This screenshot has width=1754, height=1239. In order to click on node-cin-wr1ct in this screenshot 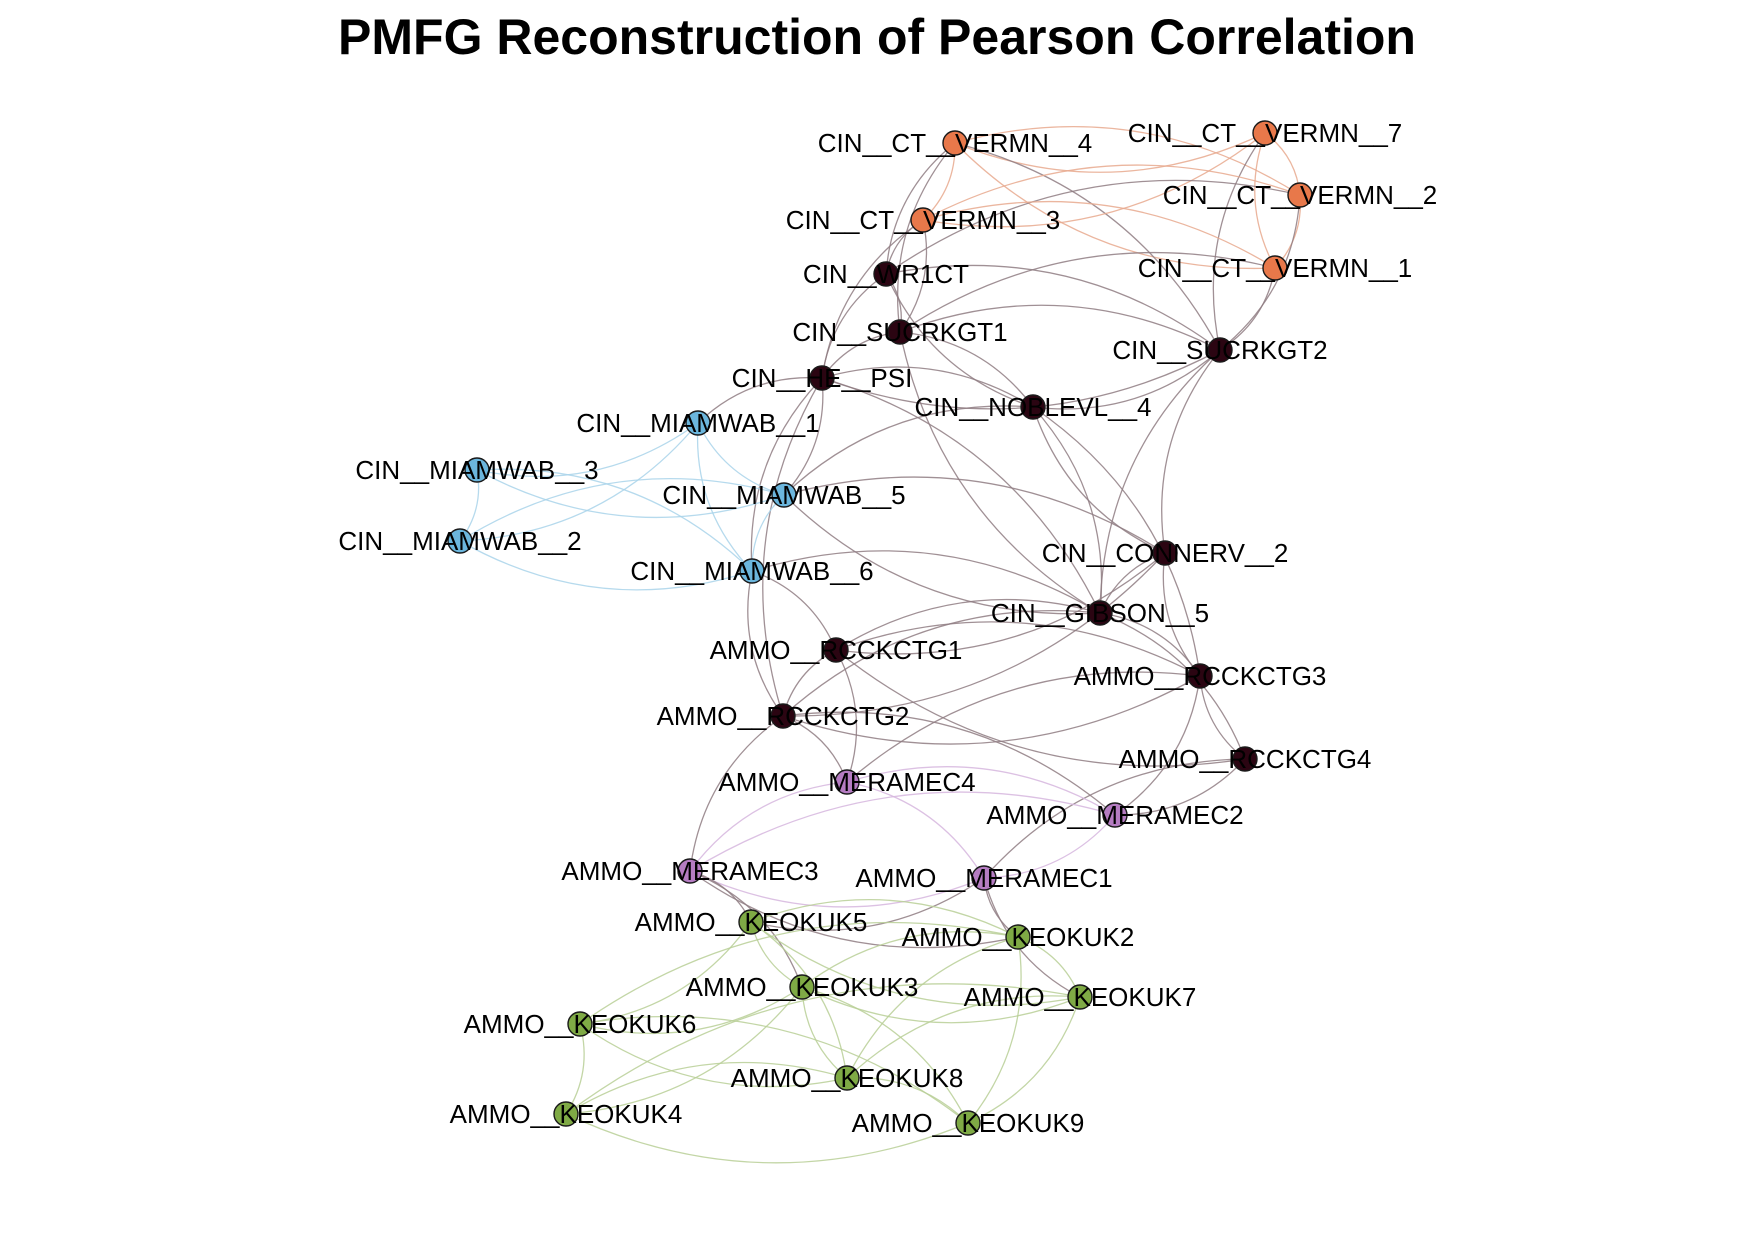, I will do `click(886, 274)`.